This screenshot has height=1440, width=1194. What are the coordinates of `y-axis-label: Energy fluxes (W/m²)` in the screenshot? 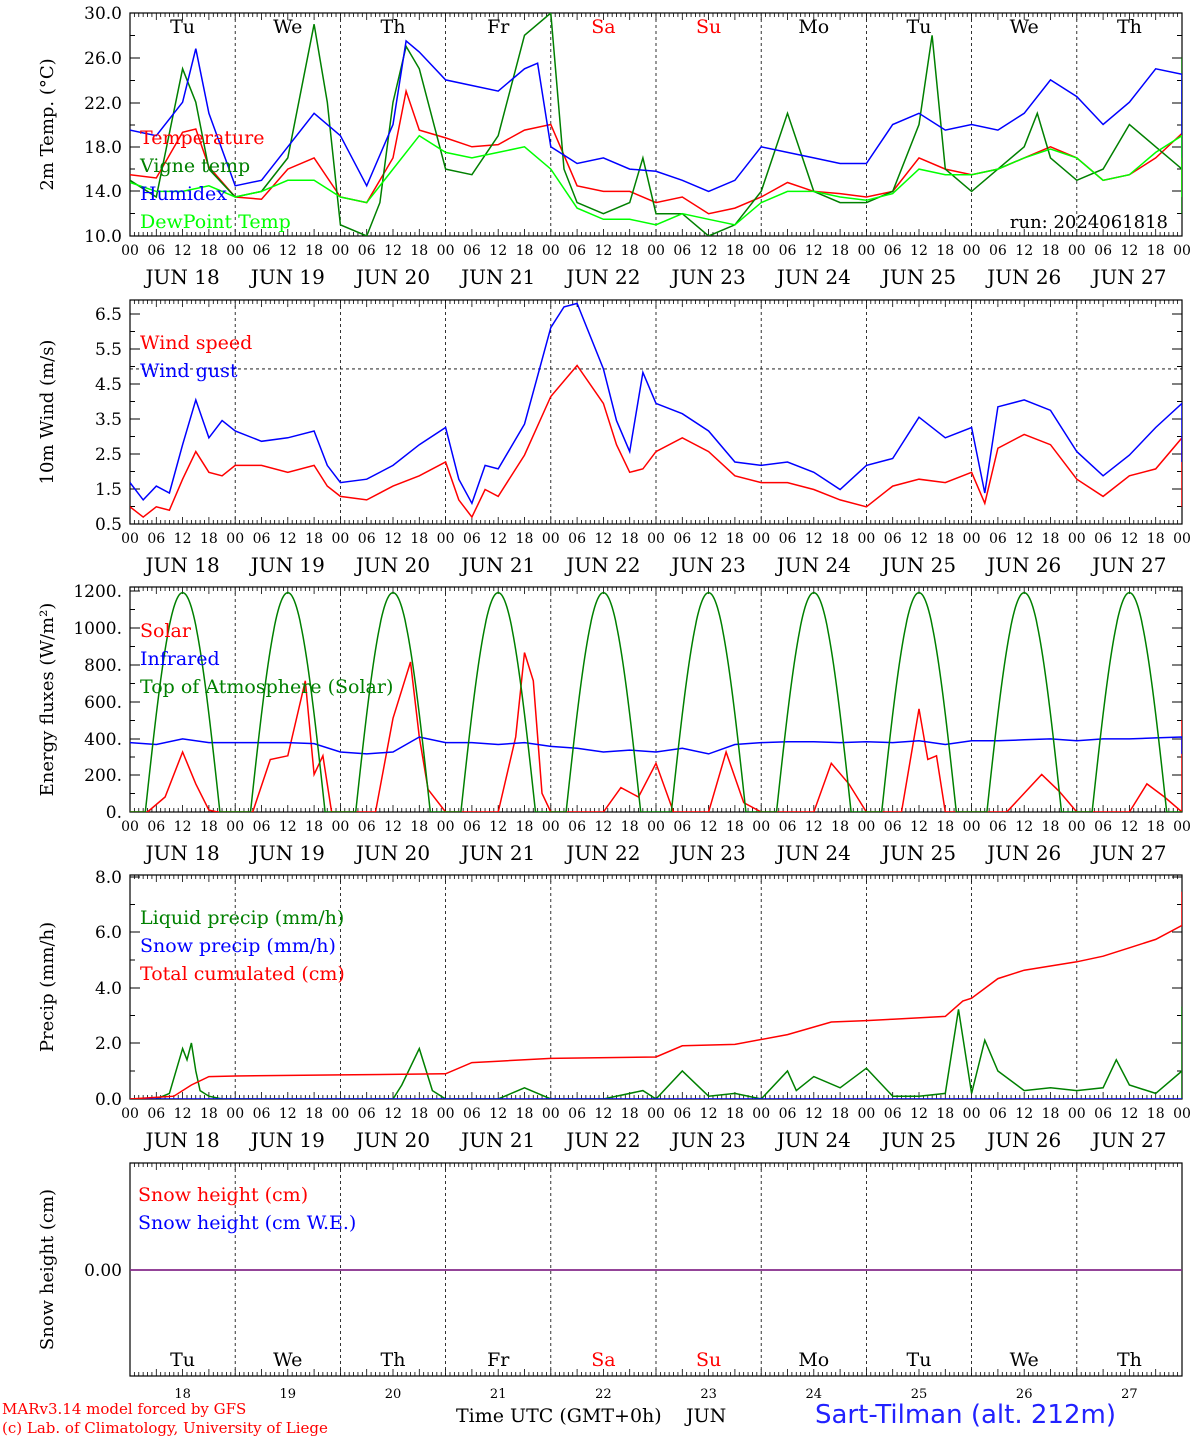 It's located at (47, 700).